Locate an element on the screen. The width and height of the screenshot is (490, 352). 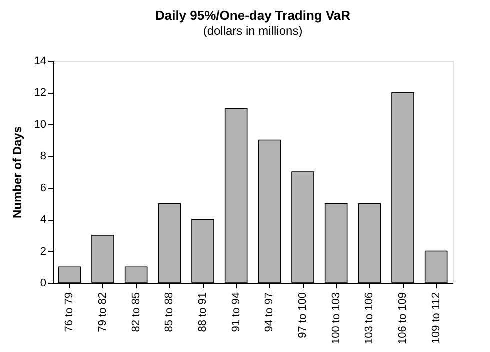
x-tick-label: 91 to 94 is located at coordinates (236, 312).